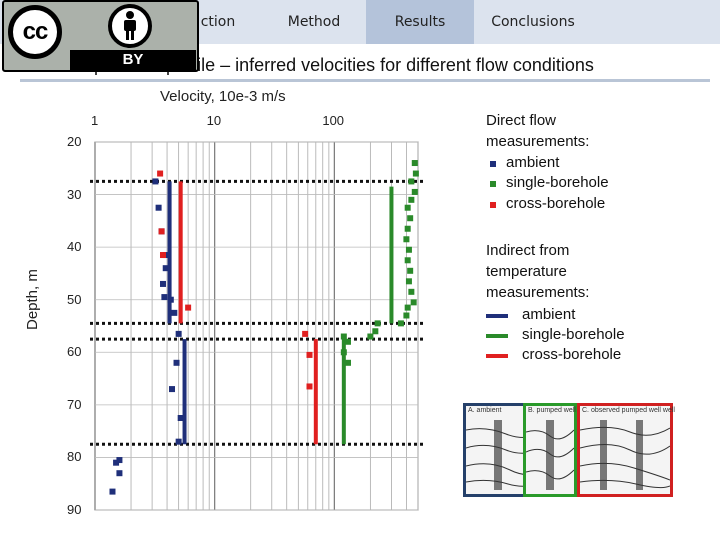  I want to click on by-text: BY, so click(133, 59).